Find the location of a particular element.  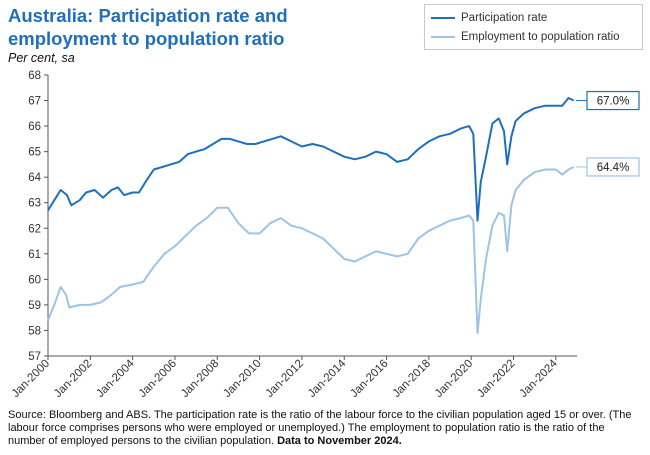

y-tick-label: 59 is located at coordinates (34, 306).